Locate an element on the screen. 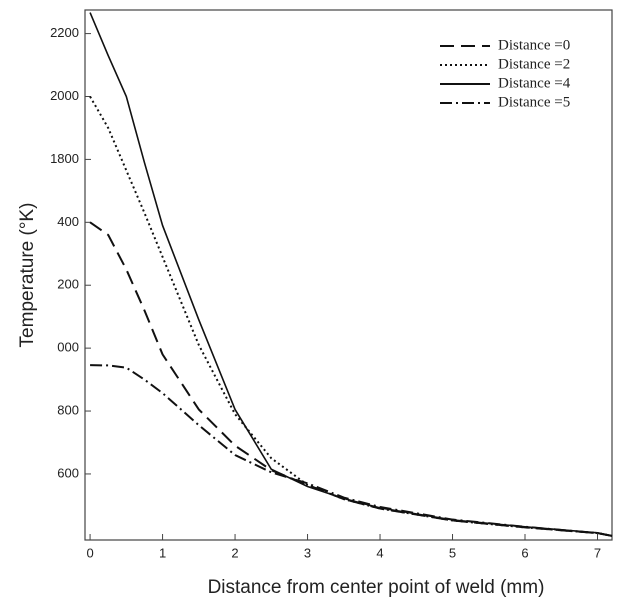 This screenshot has height=604, width=620. y-tick-label: 200 is located at coordinates (68, 284).